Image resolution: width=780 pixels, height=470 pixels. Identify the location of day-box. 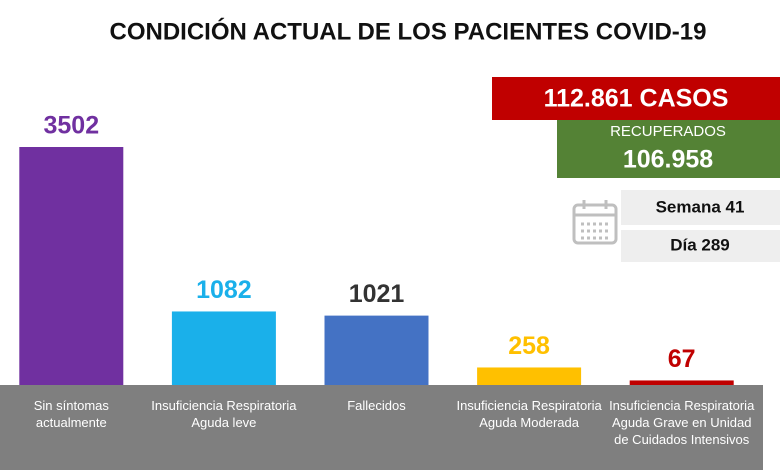
(700, 246).